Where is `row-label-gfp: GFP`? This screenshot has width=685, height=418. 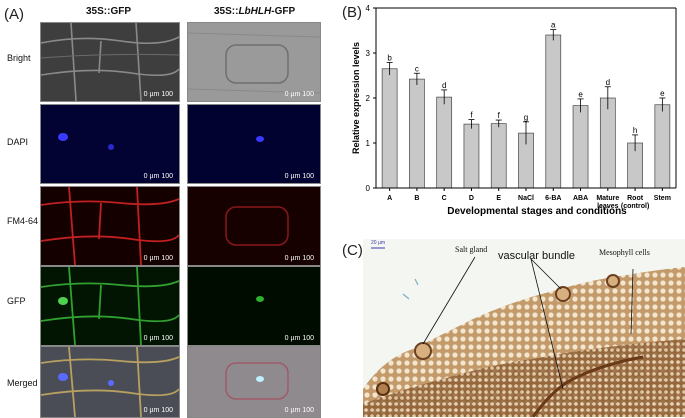 row-label-gfp: GFP is located at coordinates (16, 301).